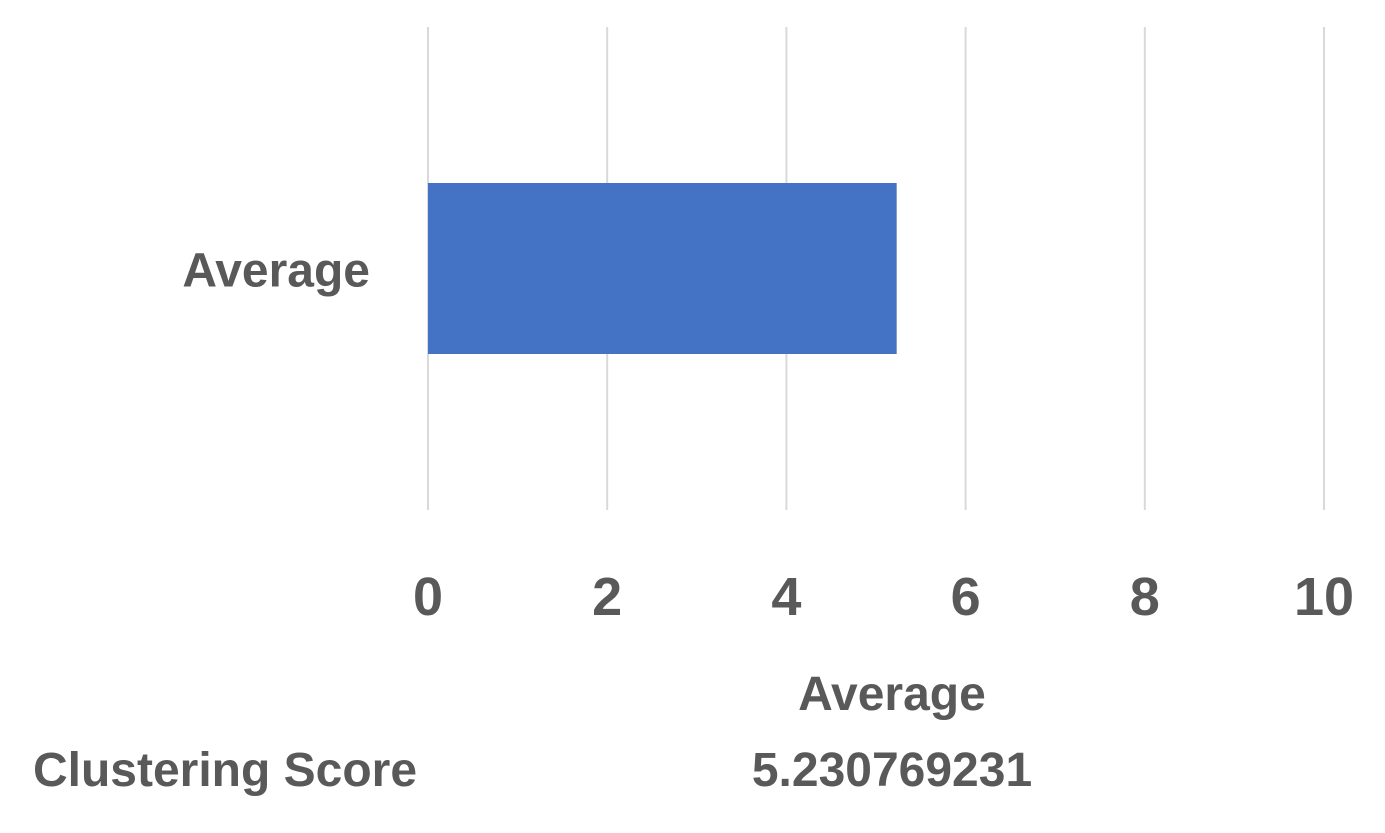 The image size is (1385, 833). I want to click on x-tick-label-2: 2, so click(607, 597).